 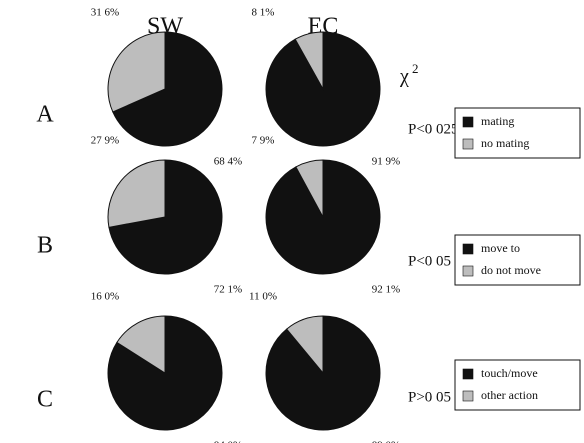 What do you see at coordinates (45, 246) in the screenshot?
I see `row-label: B` at bounding box center [45, 246].